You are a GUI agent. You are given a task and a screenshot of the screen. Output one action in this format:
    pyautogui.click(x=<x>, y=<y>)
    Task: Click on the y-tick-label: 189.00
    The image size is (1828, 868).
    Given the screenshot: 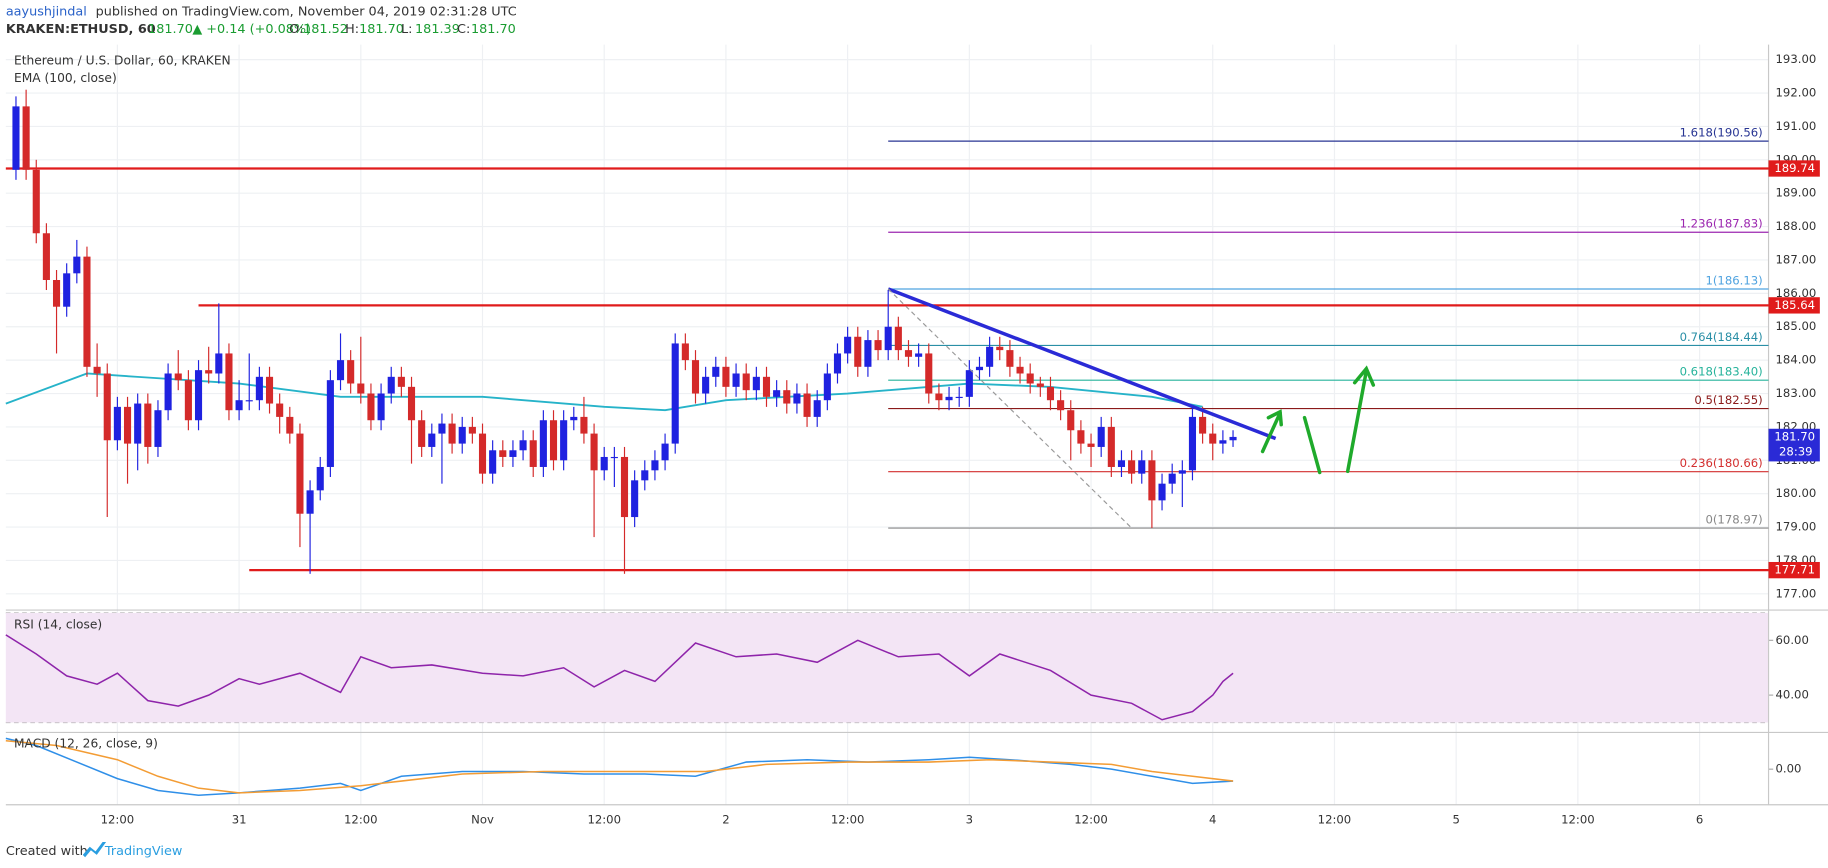 What is the action you would take?
    pyautogui.click(x=1796, y=193)
    